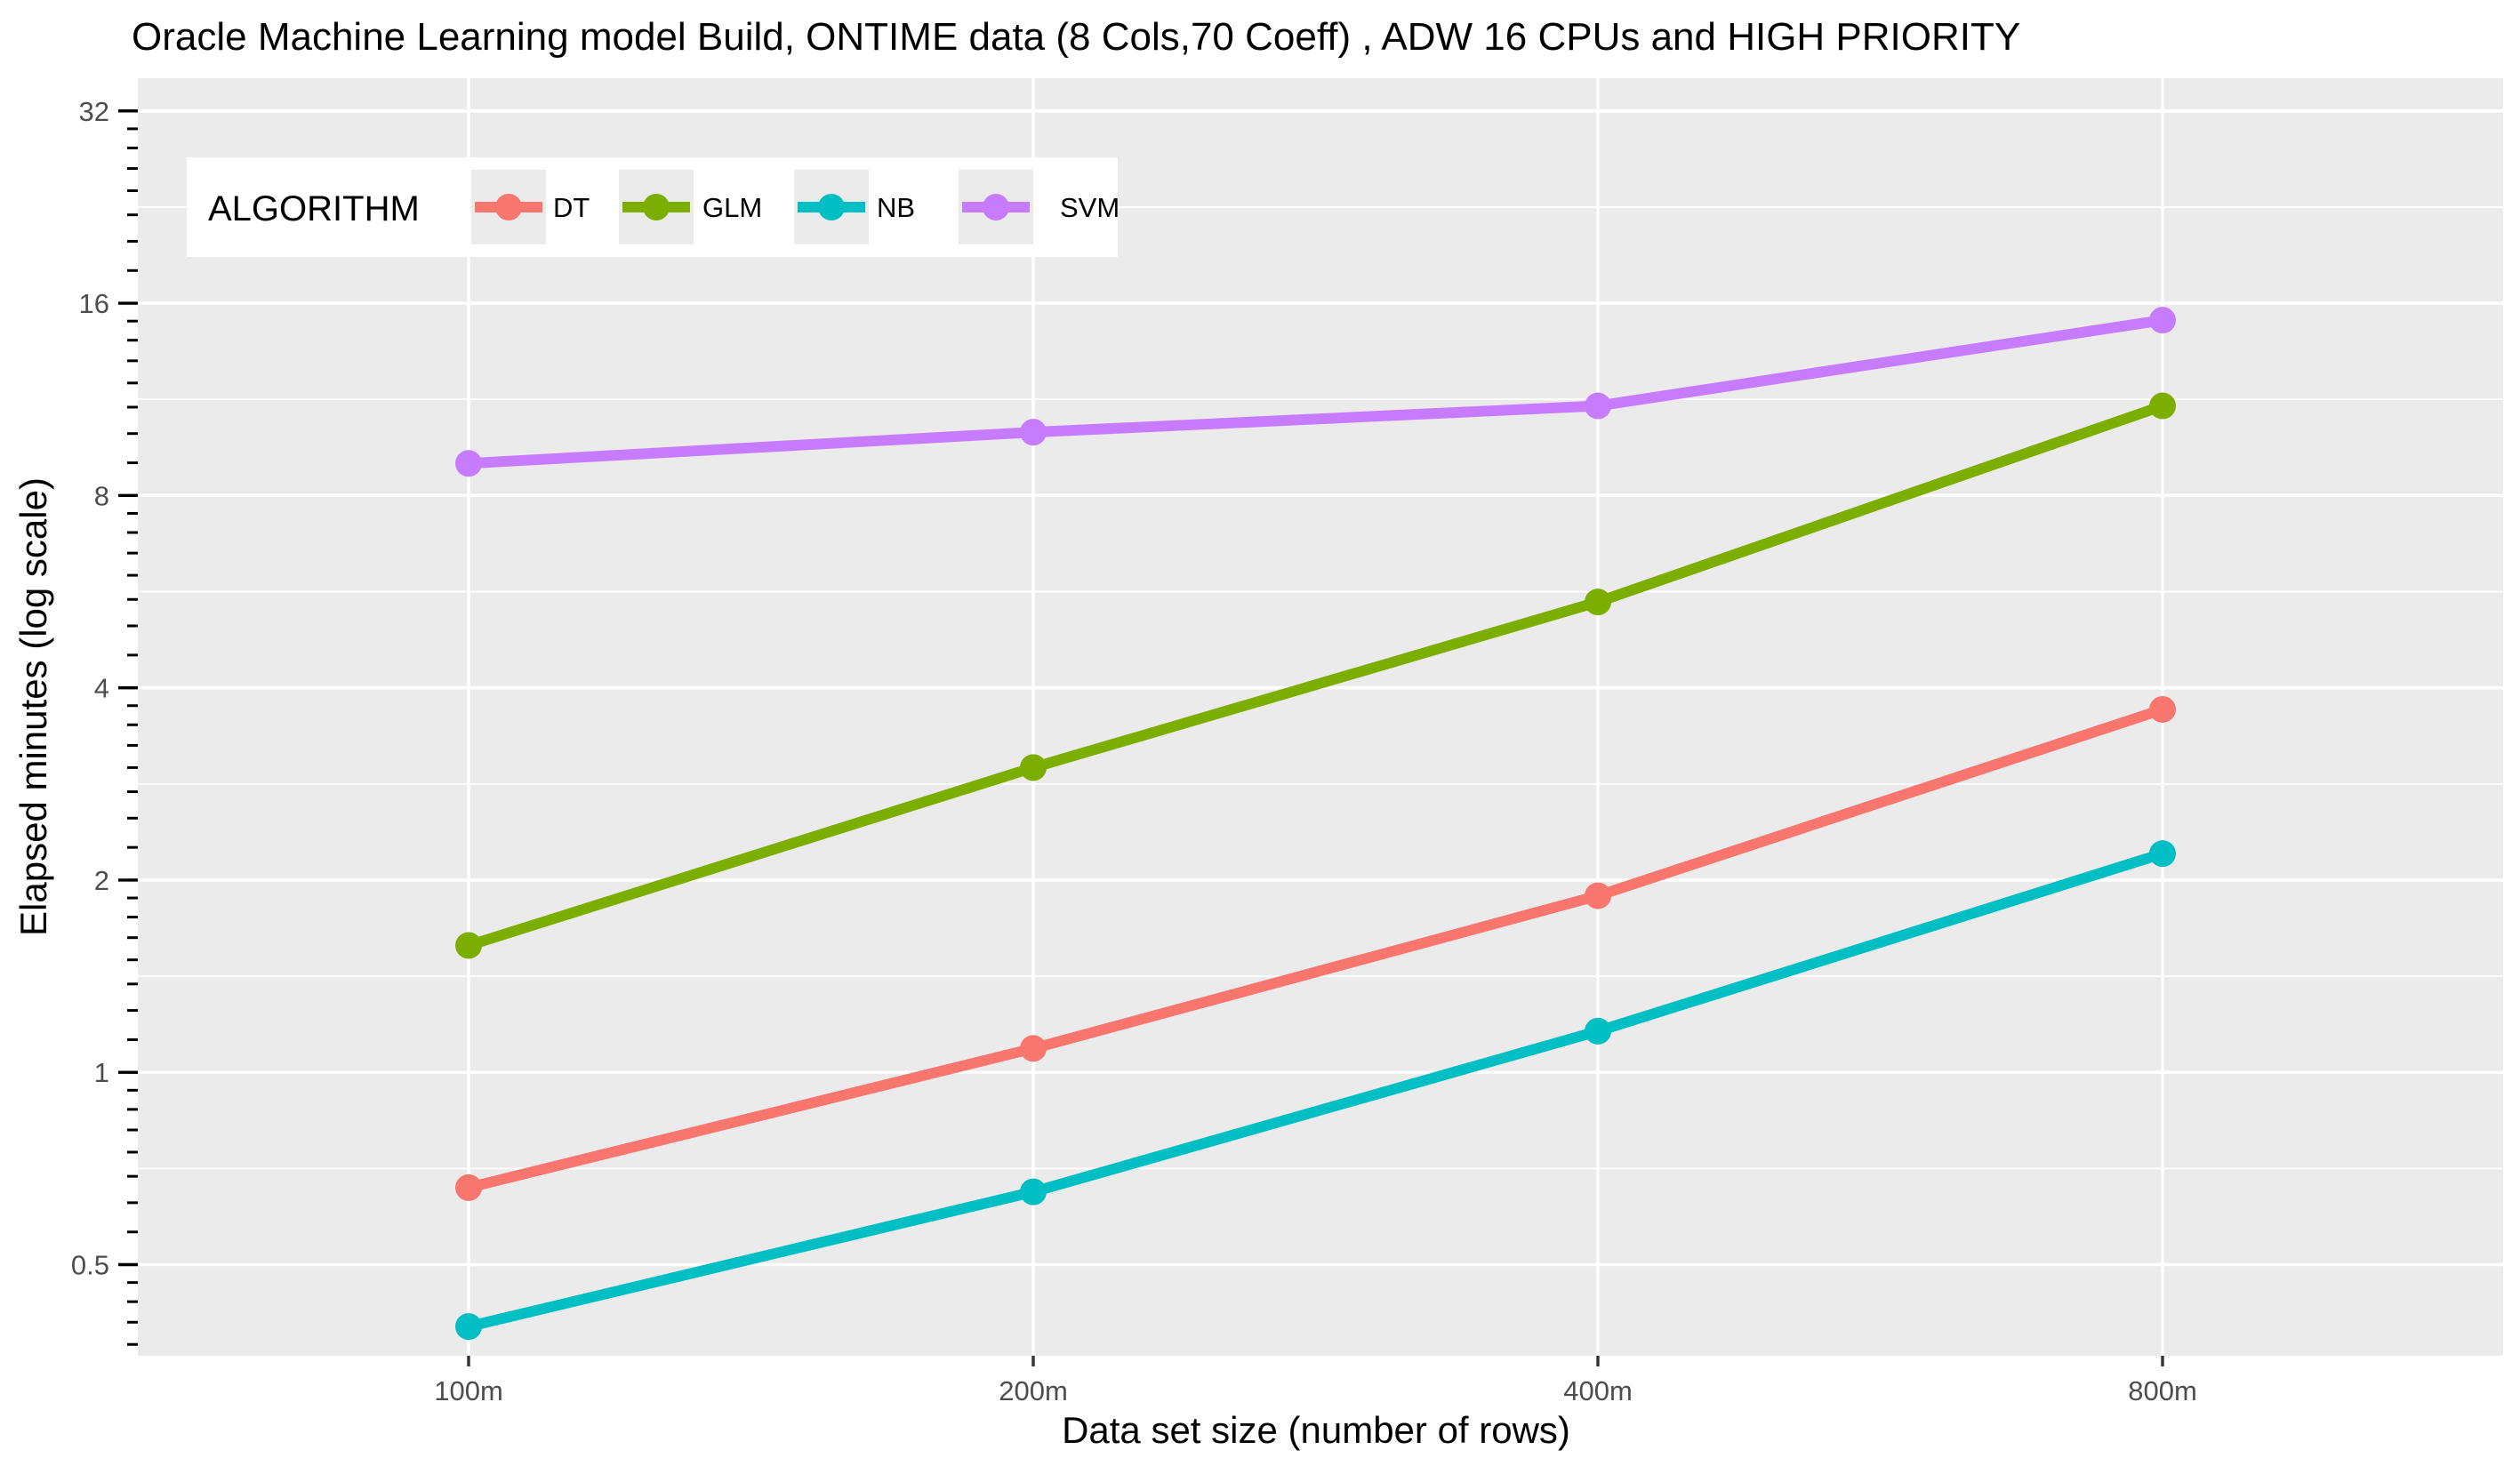 The width and height of the screenshot is (2520, 1474). What do you see at coordinates (90, 1265) in the screenshot?
I see `y-tick-label: 0.5` at bounding box center [90, 1265].